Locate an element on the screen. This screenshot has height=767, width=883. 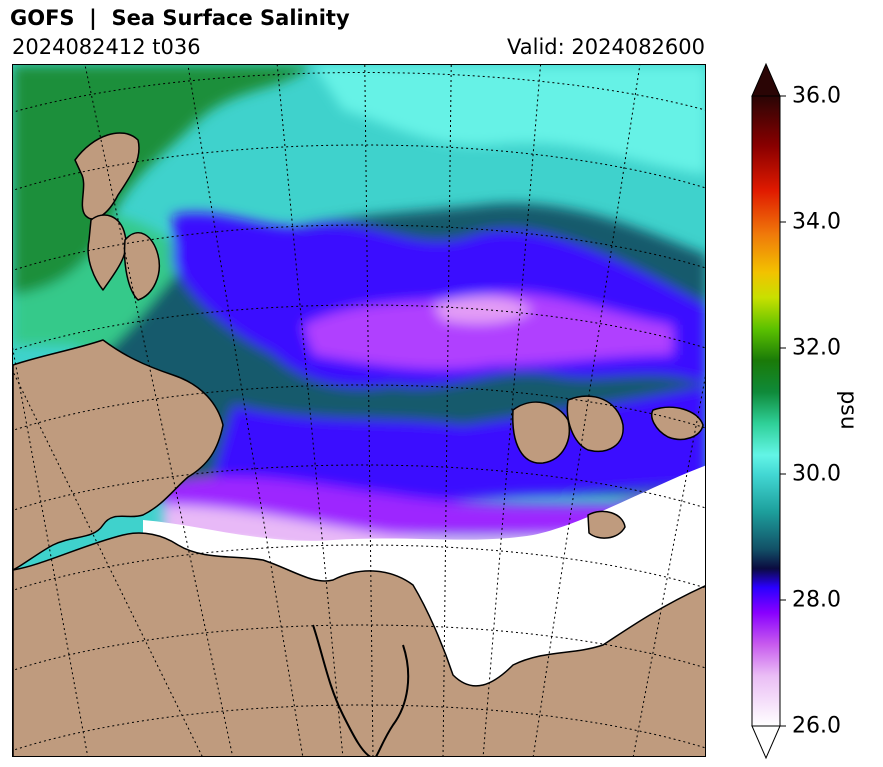
salinity-region-fresh-upper is located at coordinates (378, 550).